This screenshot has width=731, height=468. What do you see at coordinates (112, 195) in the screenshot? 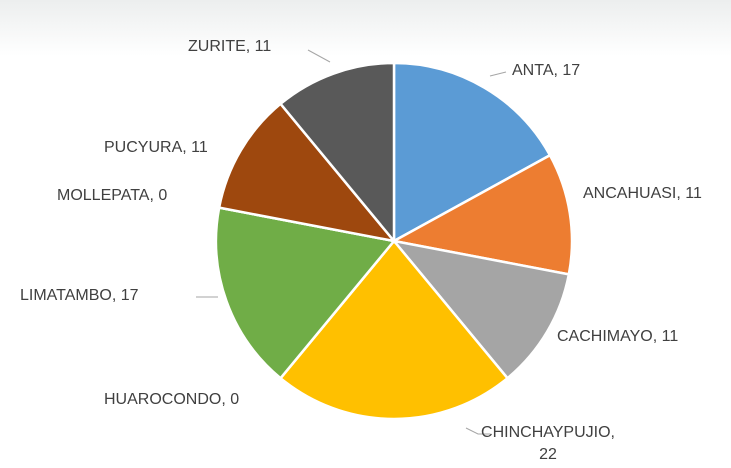
I see `data-label: MOLLEPATA, 0` at bounding box center [112, 195].